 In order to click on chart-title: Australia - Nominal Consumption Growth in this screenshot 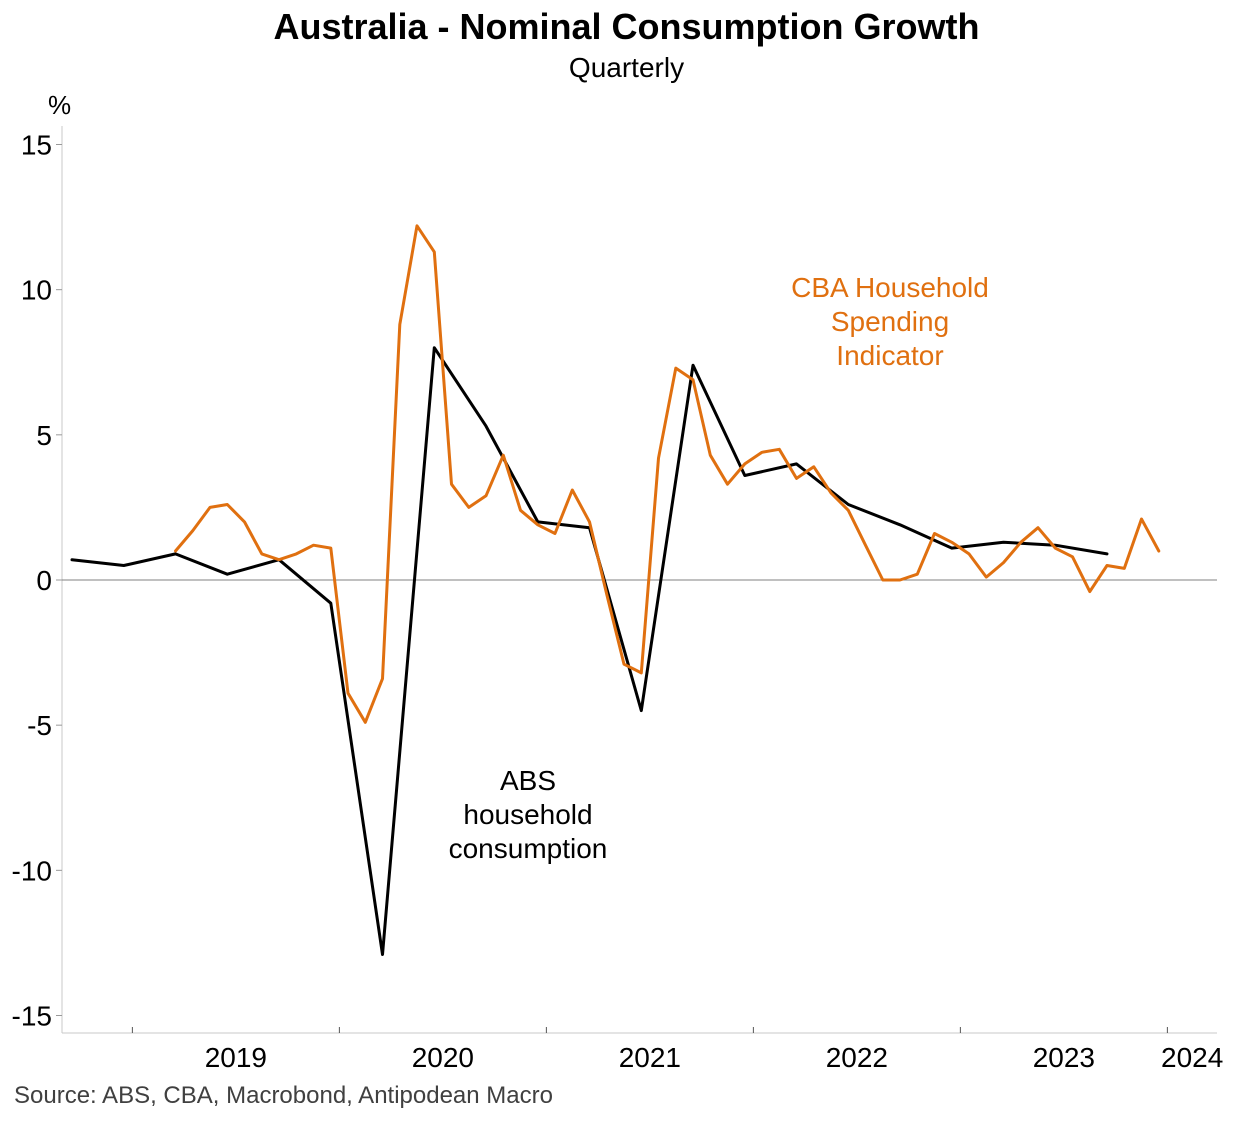, I will do `click(626, 26)`.